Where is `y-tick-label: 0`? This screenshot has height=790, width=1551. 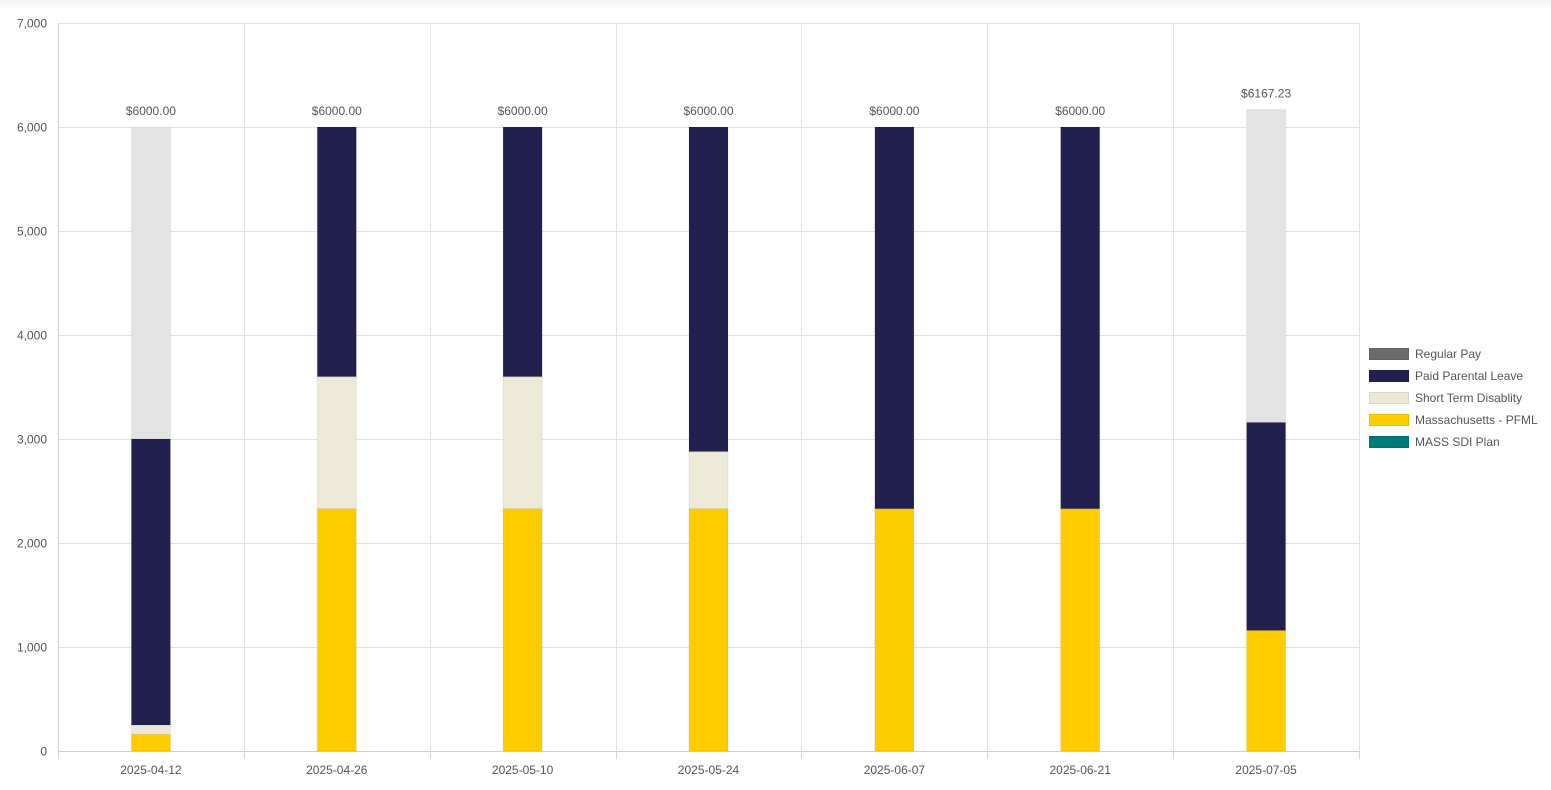 y-tick-label: 0 is located at coordinates (43, 752).